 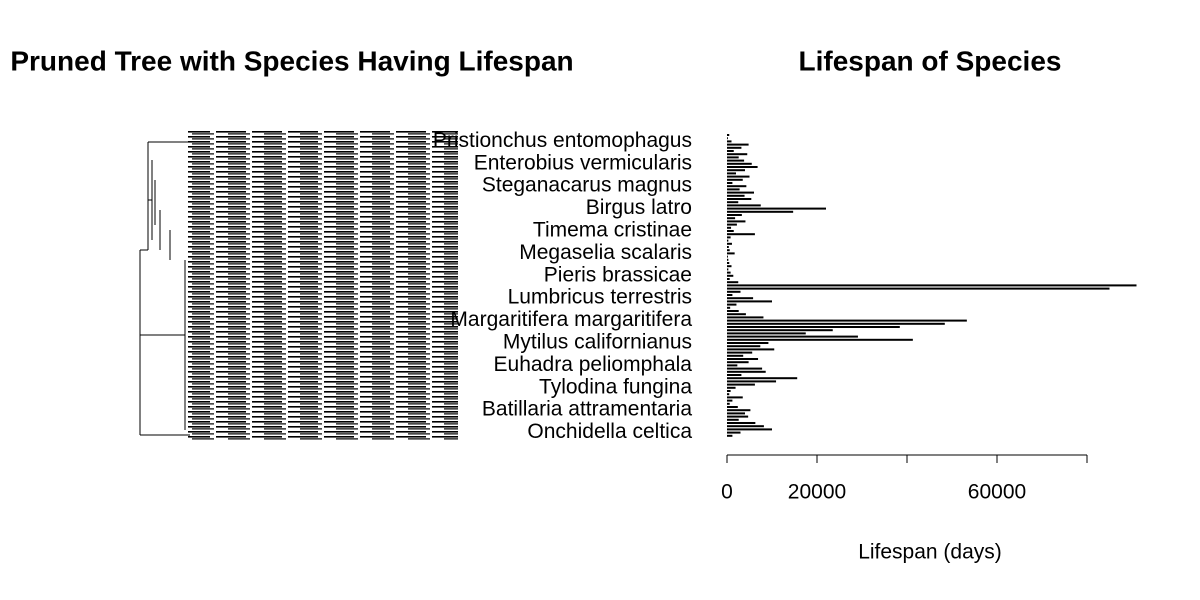 I want to click on y-tick-label: Megaselia scalaris, so click(x=605, y=252).